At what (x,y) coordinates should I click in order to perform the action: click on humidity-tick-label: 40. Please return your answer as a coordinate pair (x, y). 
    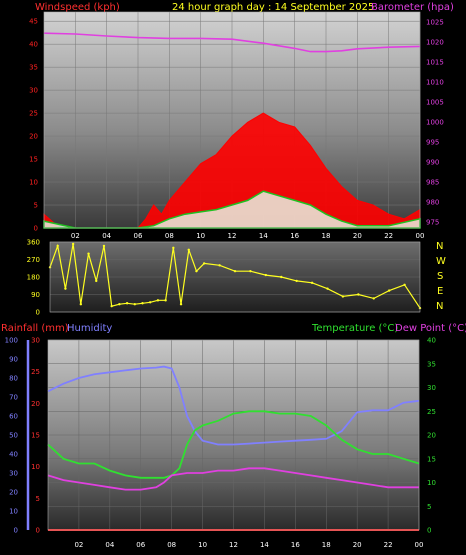
    Looking at the image, I should click on (13, 455).